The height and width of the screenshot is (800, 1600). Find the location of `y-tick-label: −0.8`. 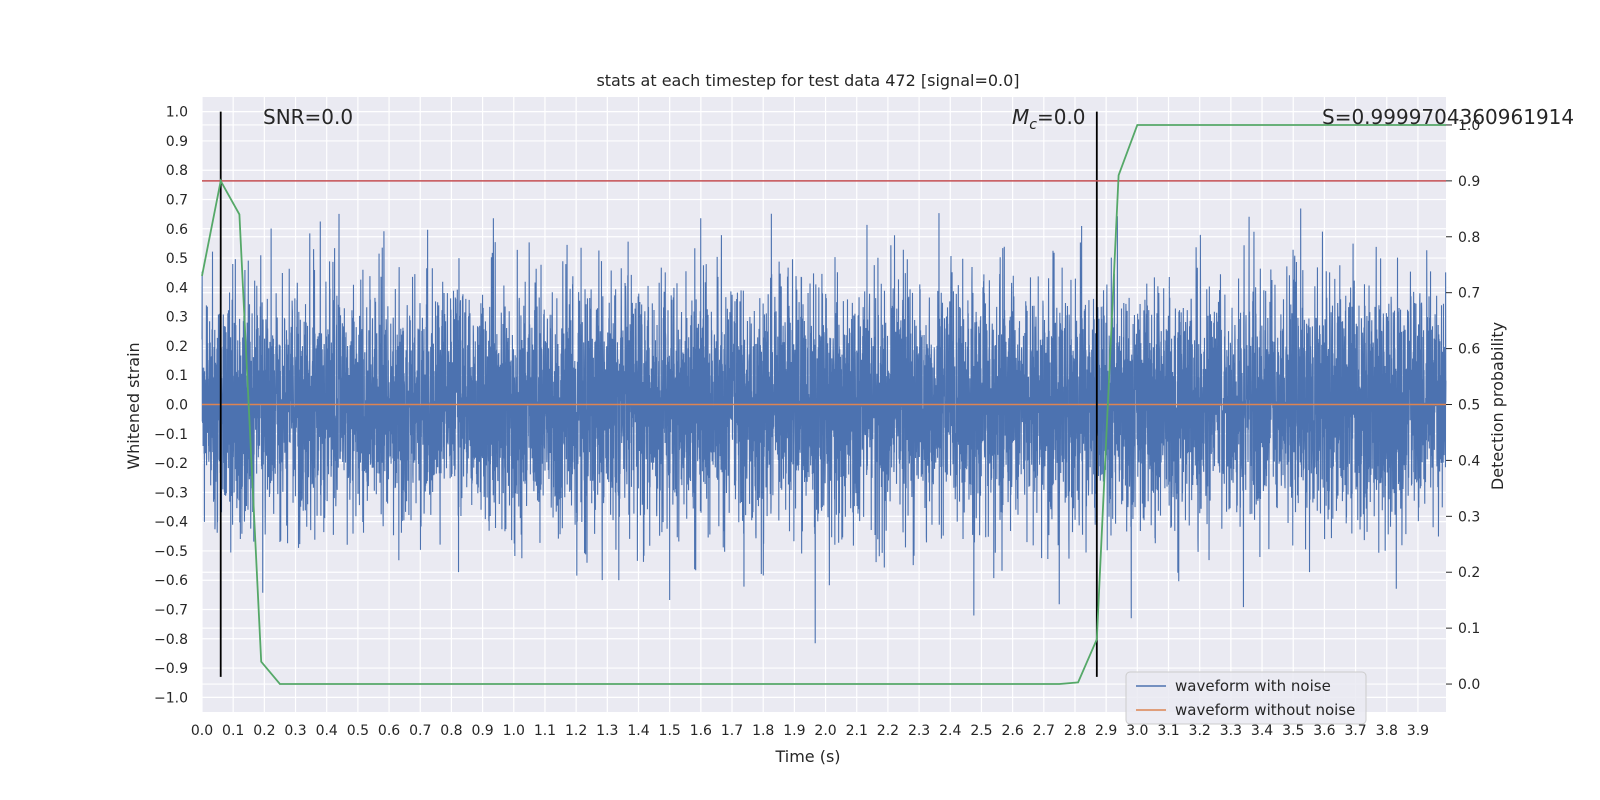

y-tick-label: −0.8 is located at coordinates (171, 640).